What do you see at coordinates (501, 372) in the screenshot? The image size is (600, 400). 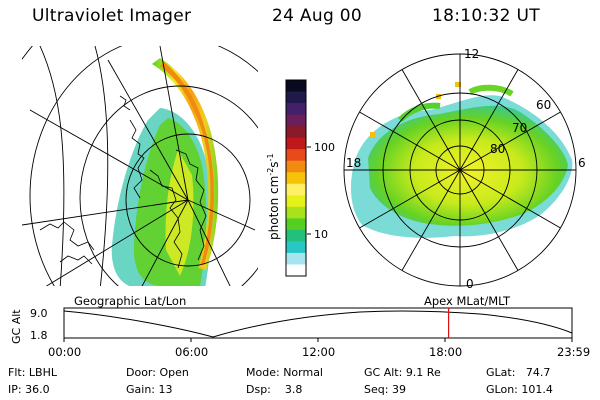 I see `glat-label: GLat:` at bounding box center [501, 372].